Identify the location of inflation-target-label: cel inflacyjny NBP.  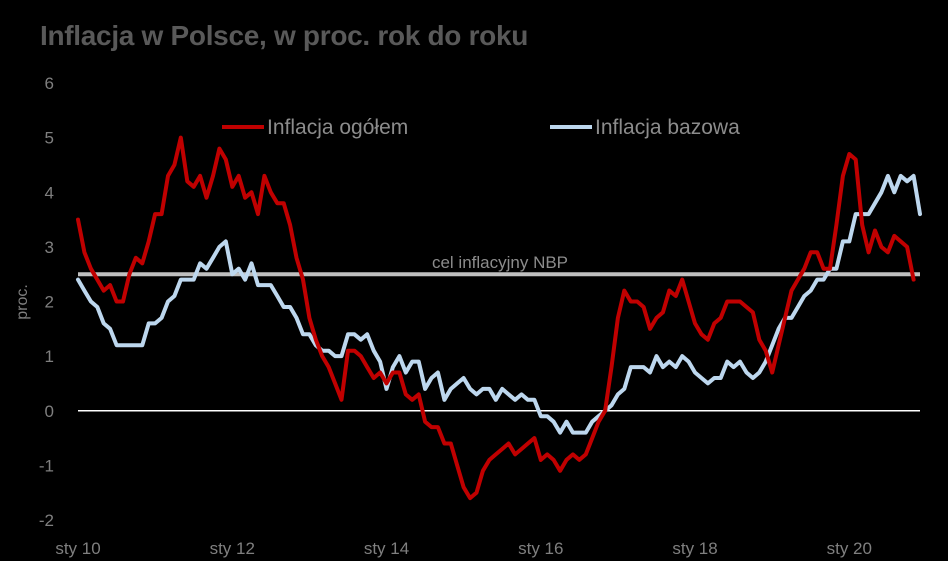
(500, 262).